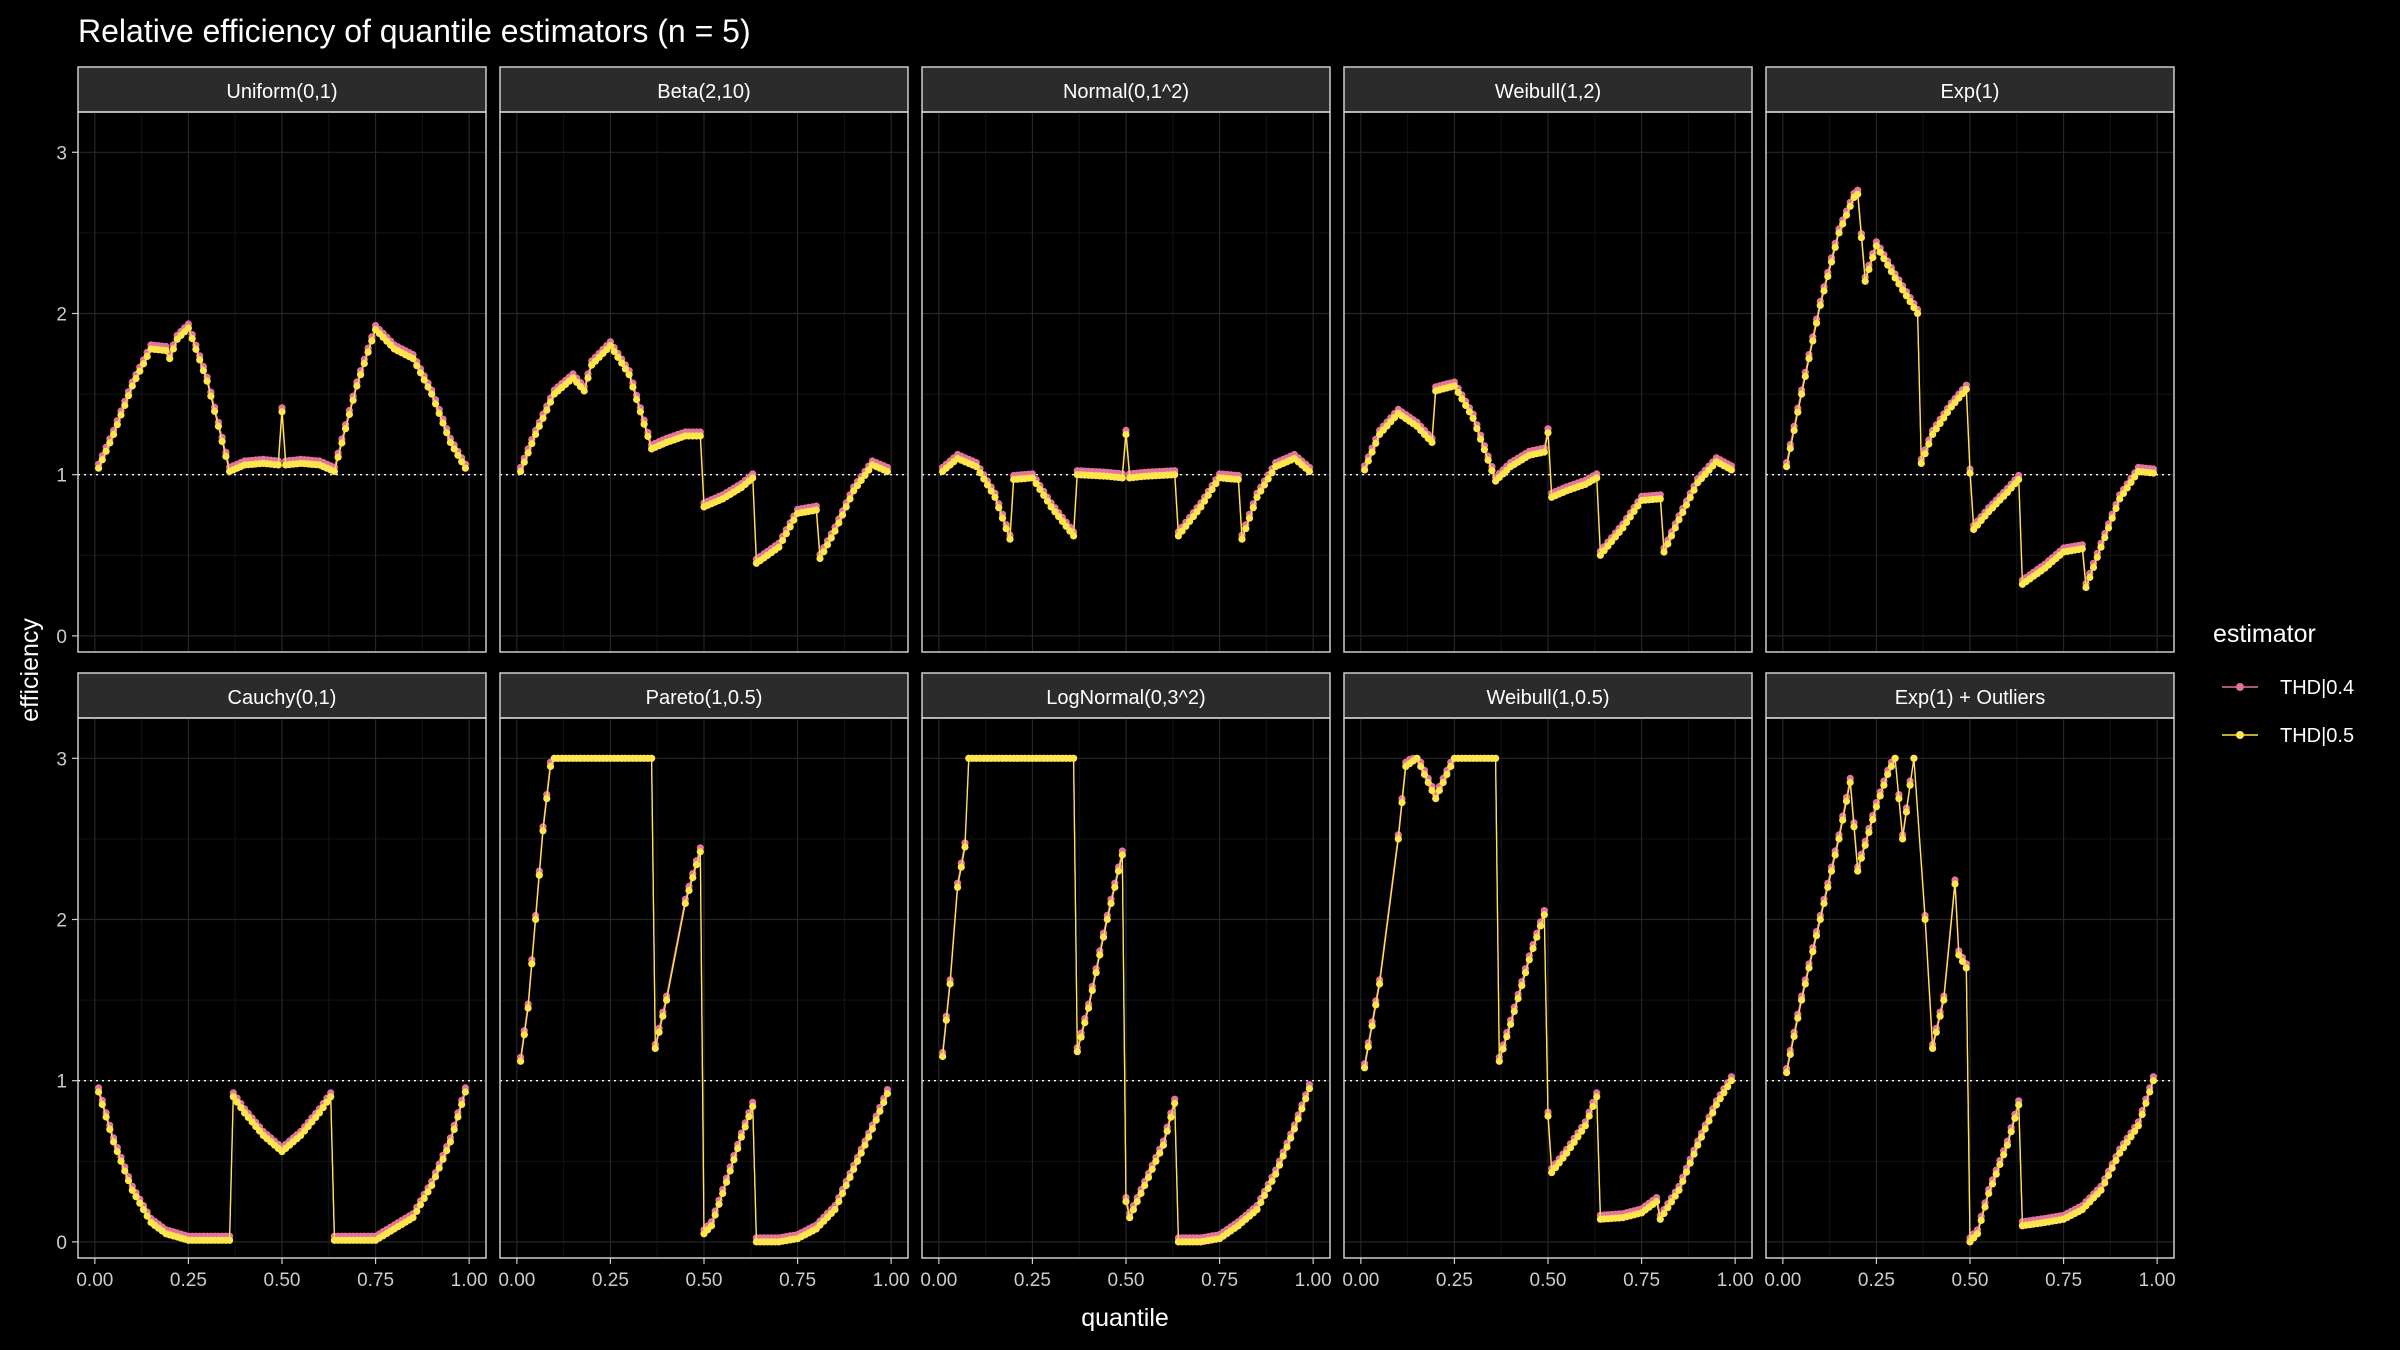 The height and width of the screenshot is (1350, 2400). Describe the element at coordinates (1219, 1280) in the screenshot. I see `x-tick-label: 0.75` at that location.